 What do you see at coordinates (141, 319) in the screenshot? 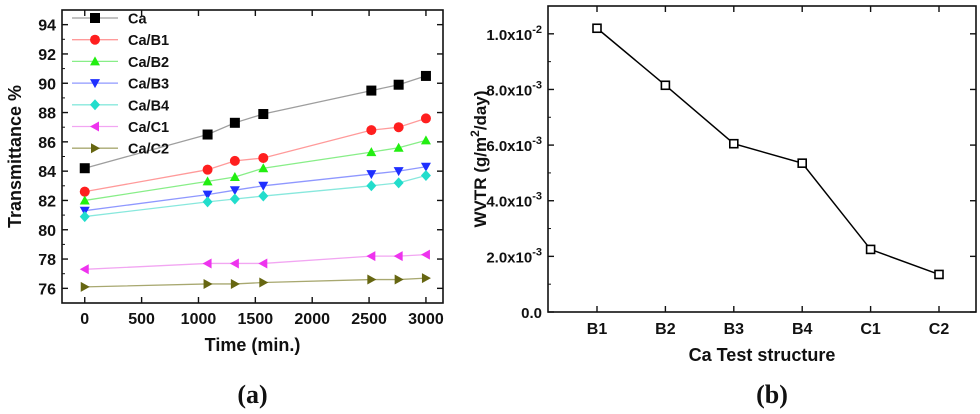
I see `x-tick-label-a: 500` at bounding box center [141, 319].